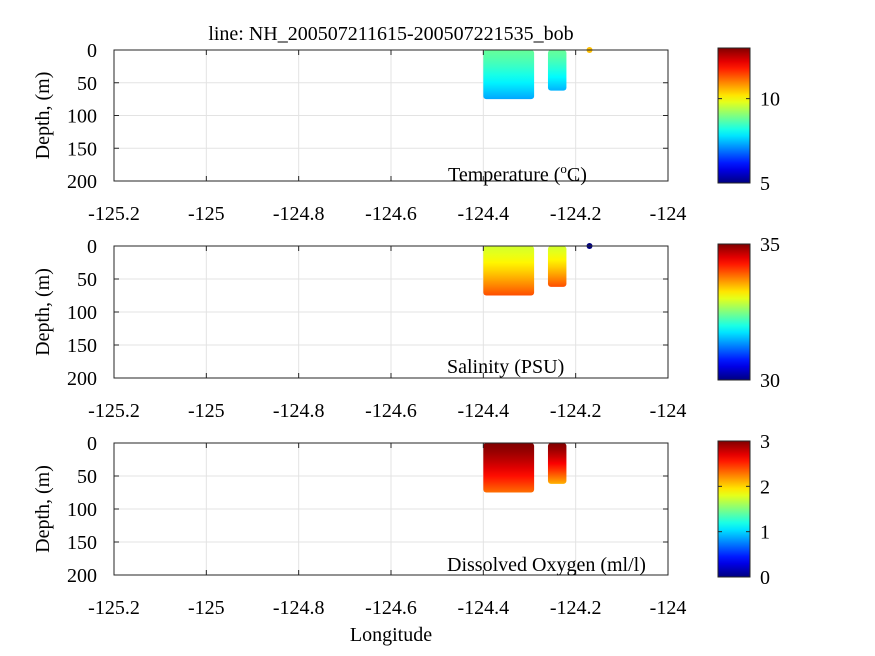  I want to click on colorbar-tick-label: 1, so click(765, 533).